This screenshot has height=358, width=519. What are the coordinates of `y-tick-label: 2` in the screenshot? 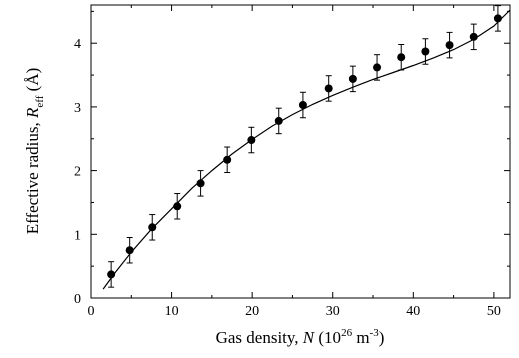 It's located at (77, 172).